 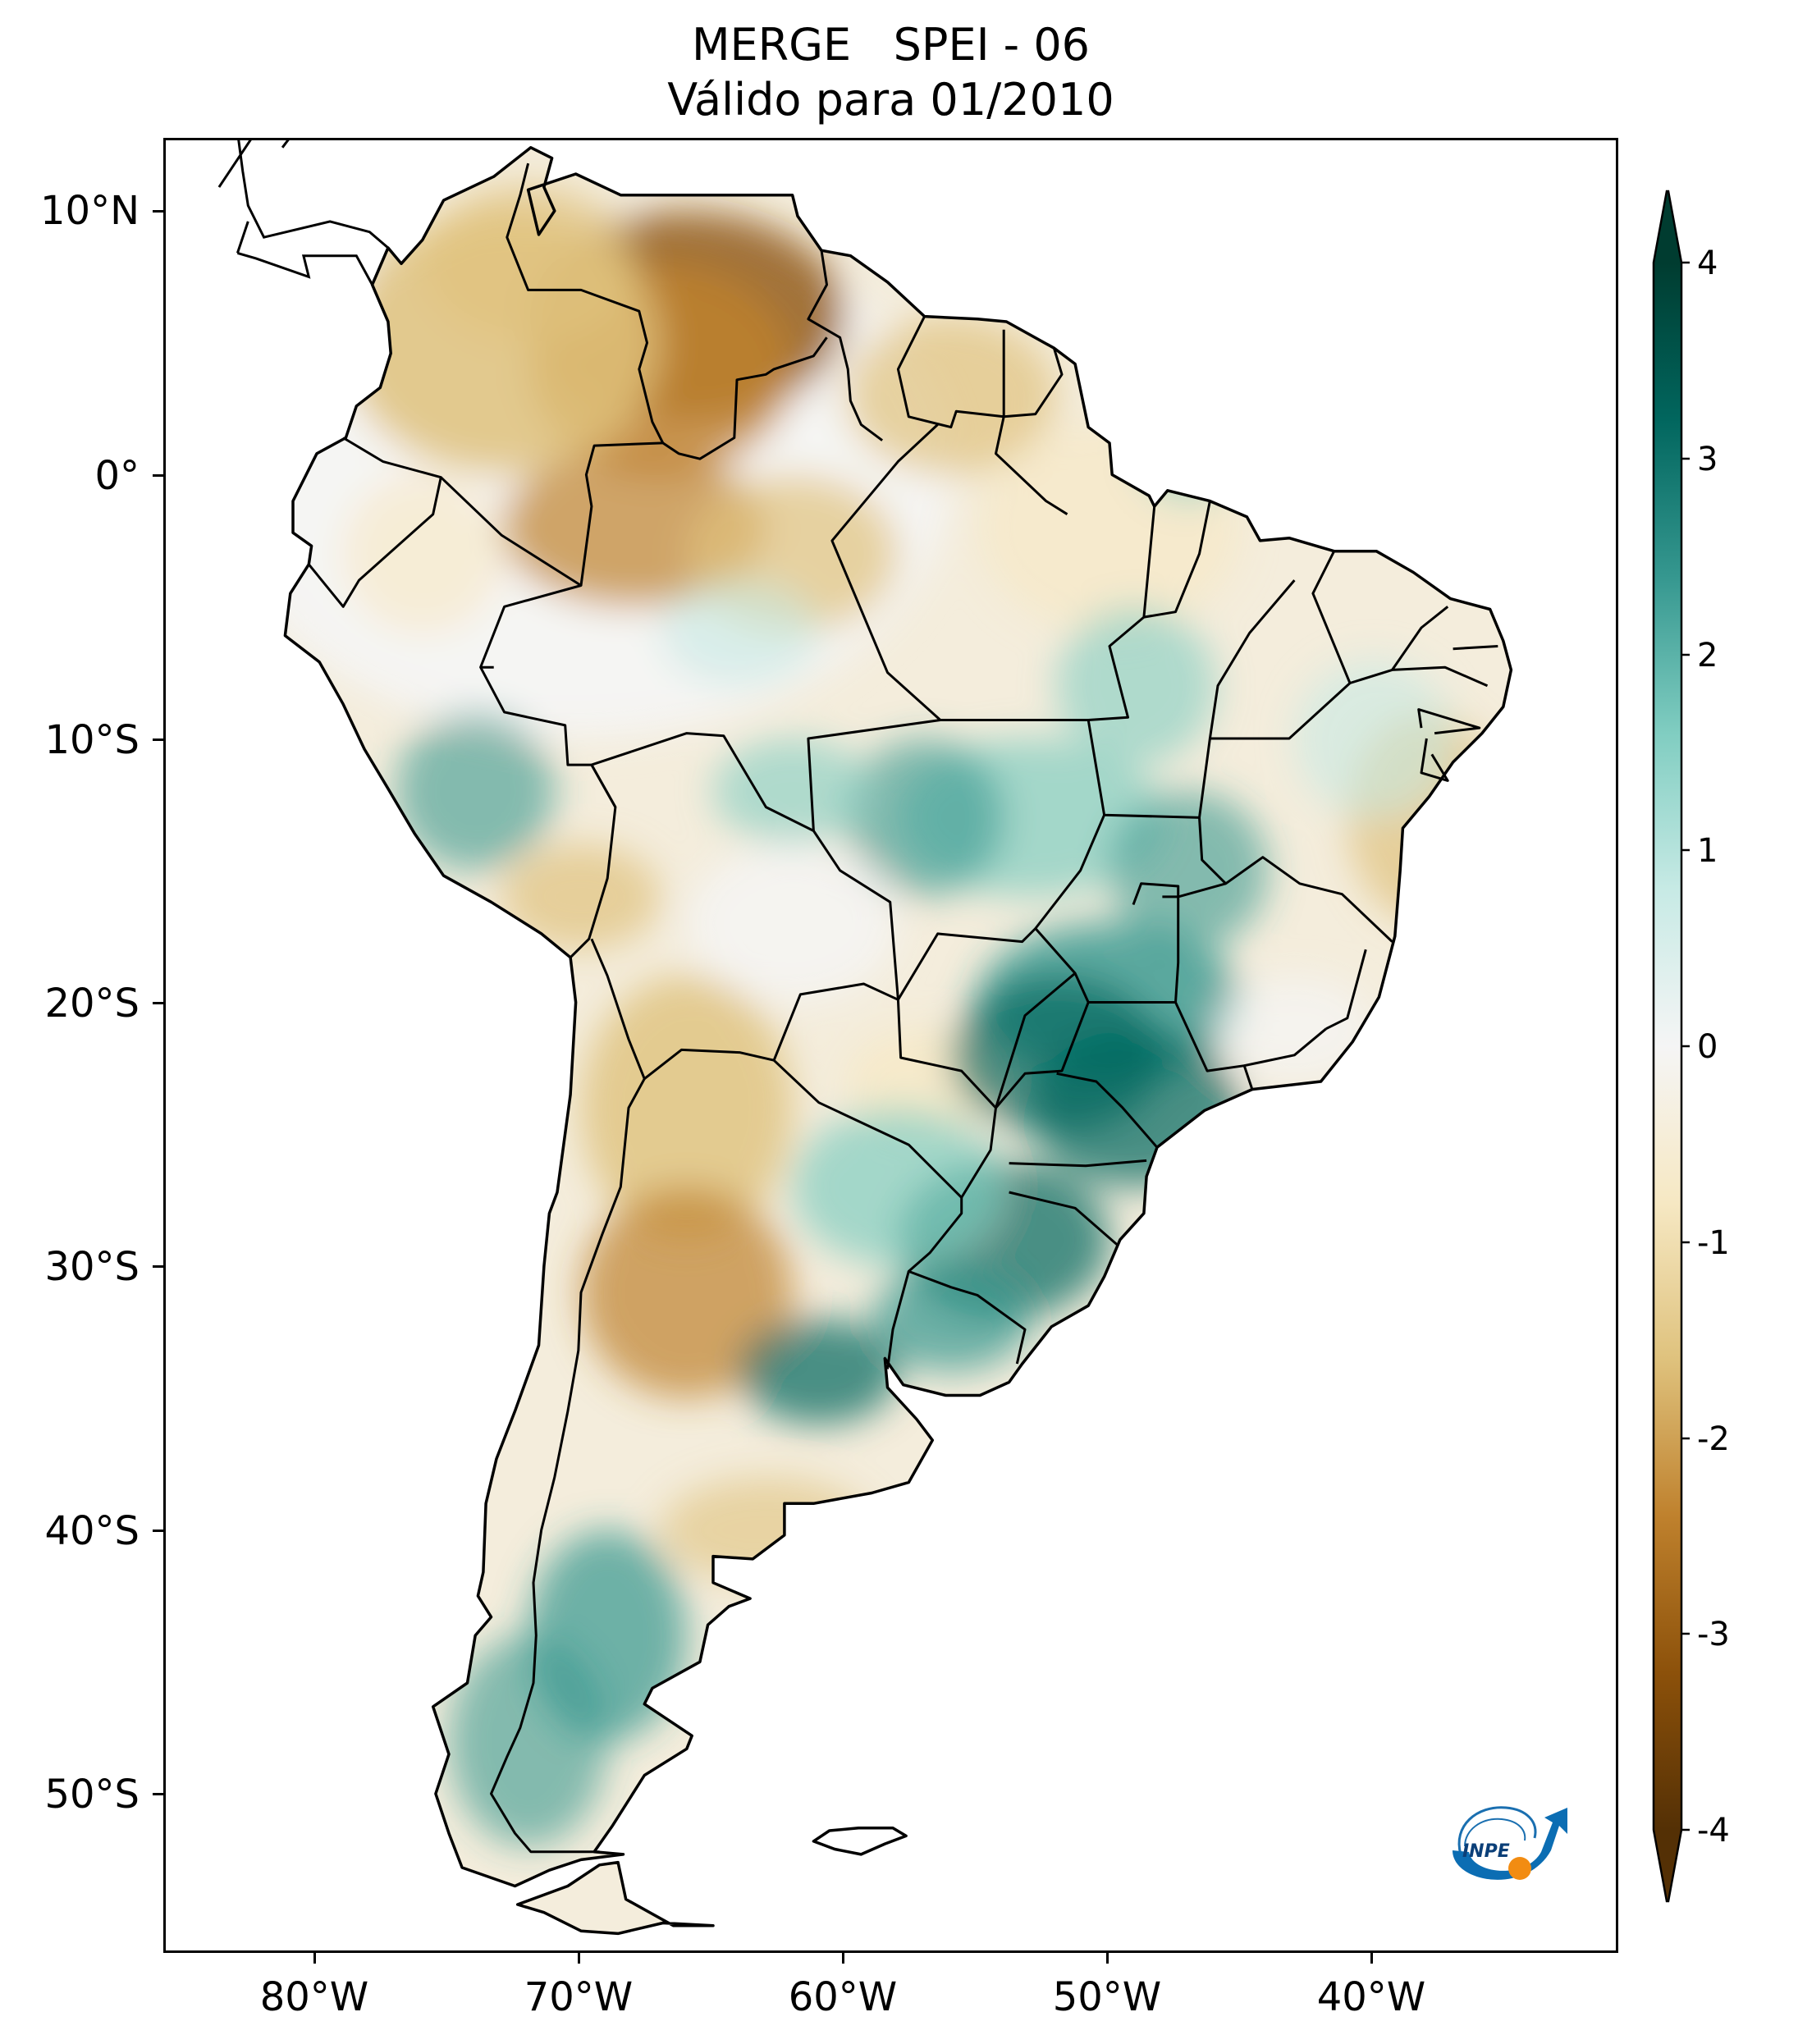 What do you see at coordinates (1707, 1047) in the screenshot?
I see `colorbar-tick-label: 0` at bounding box center [1707, 1047].